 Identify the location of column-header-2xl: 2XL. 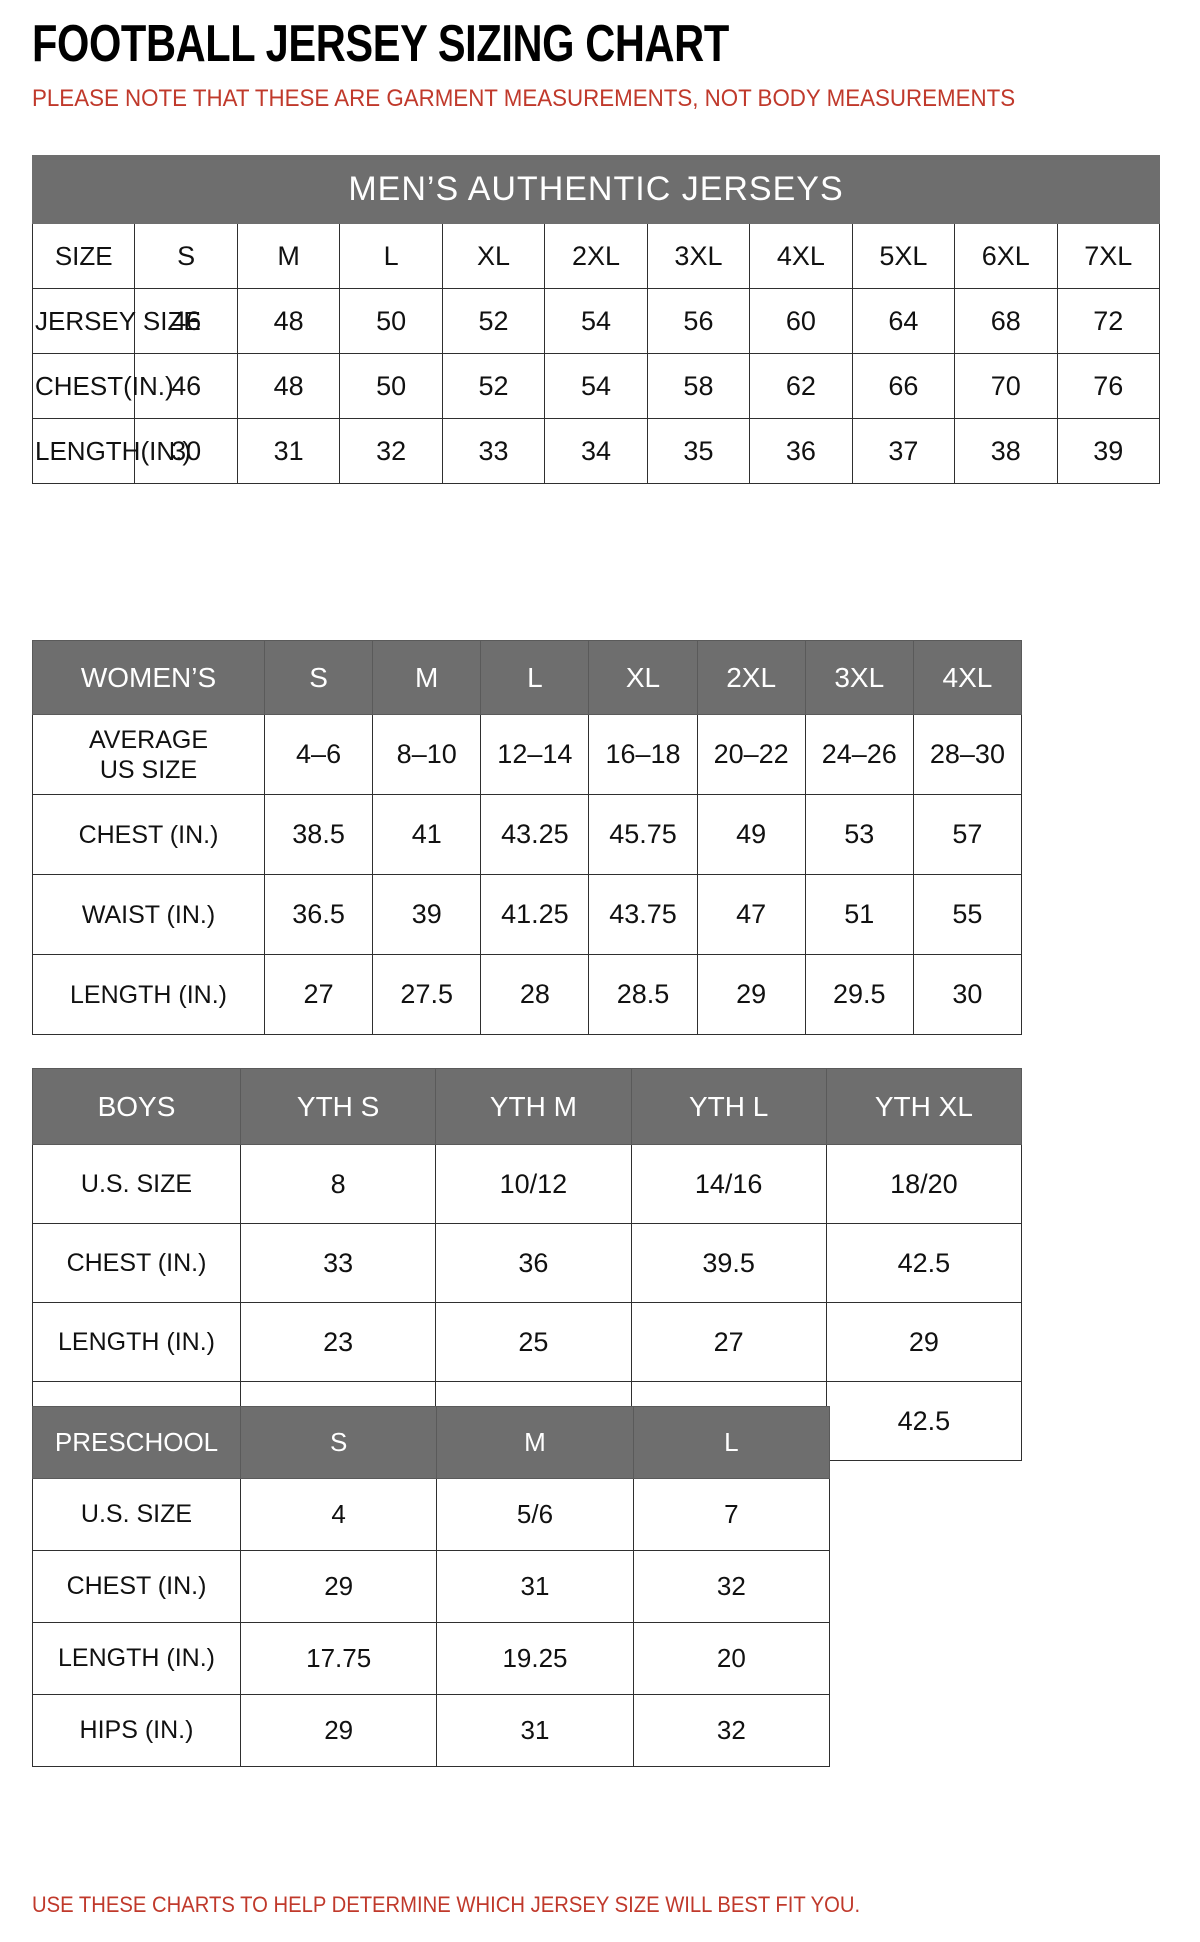
(596, 256).